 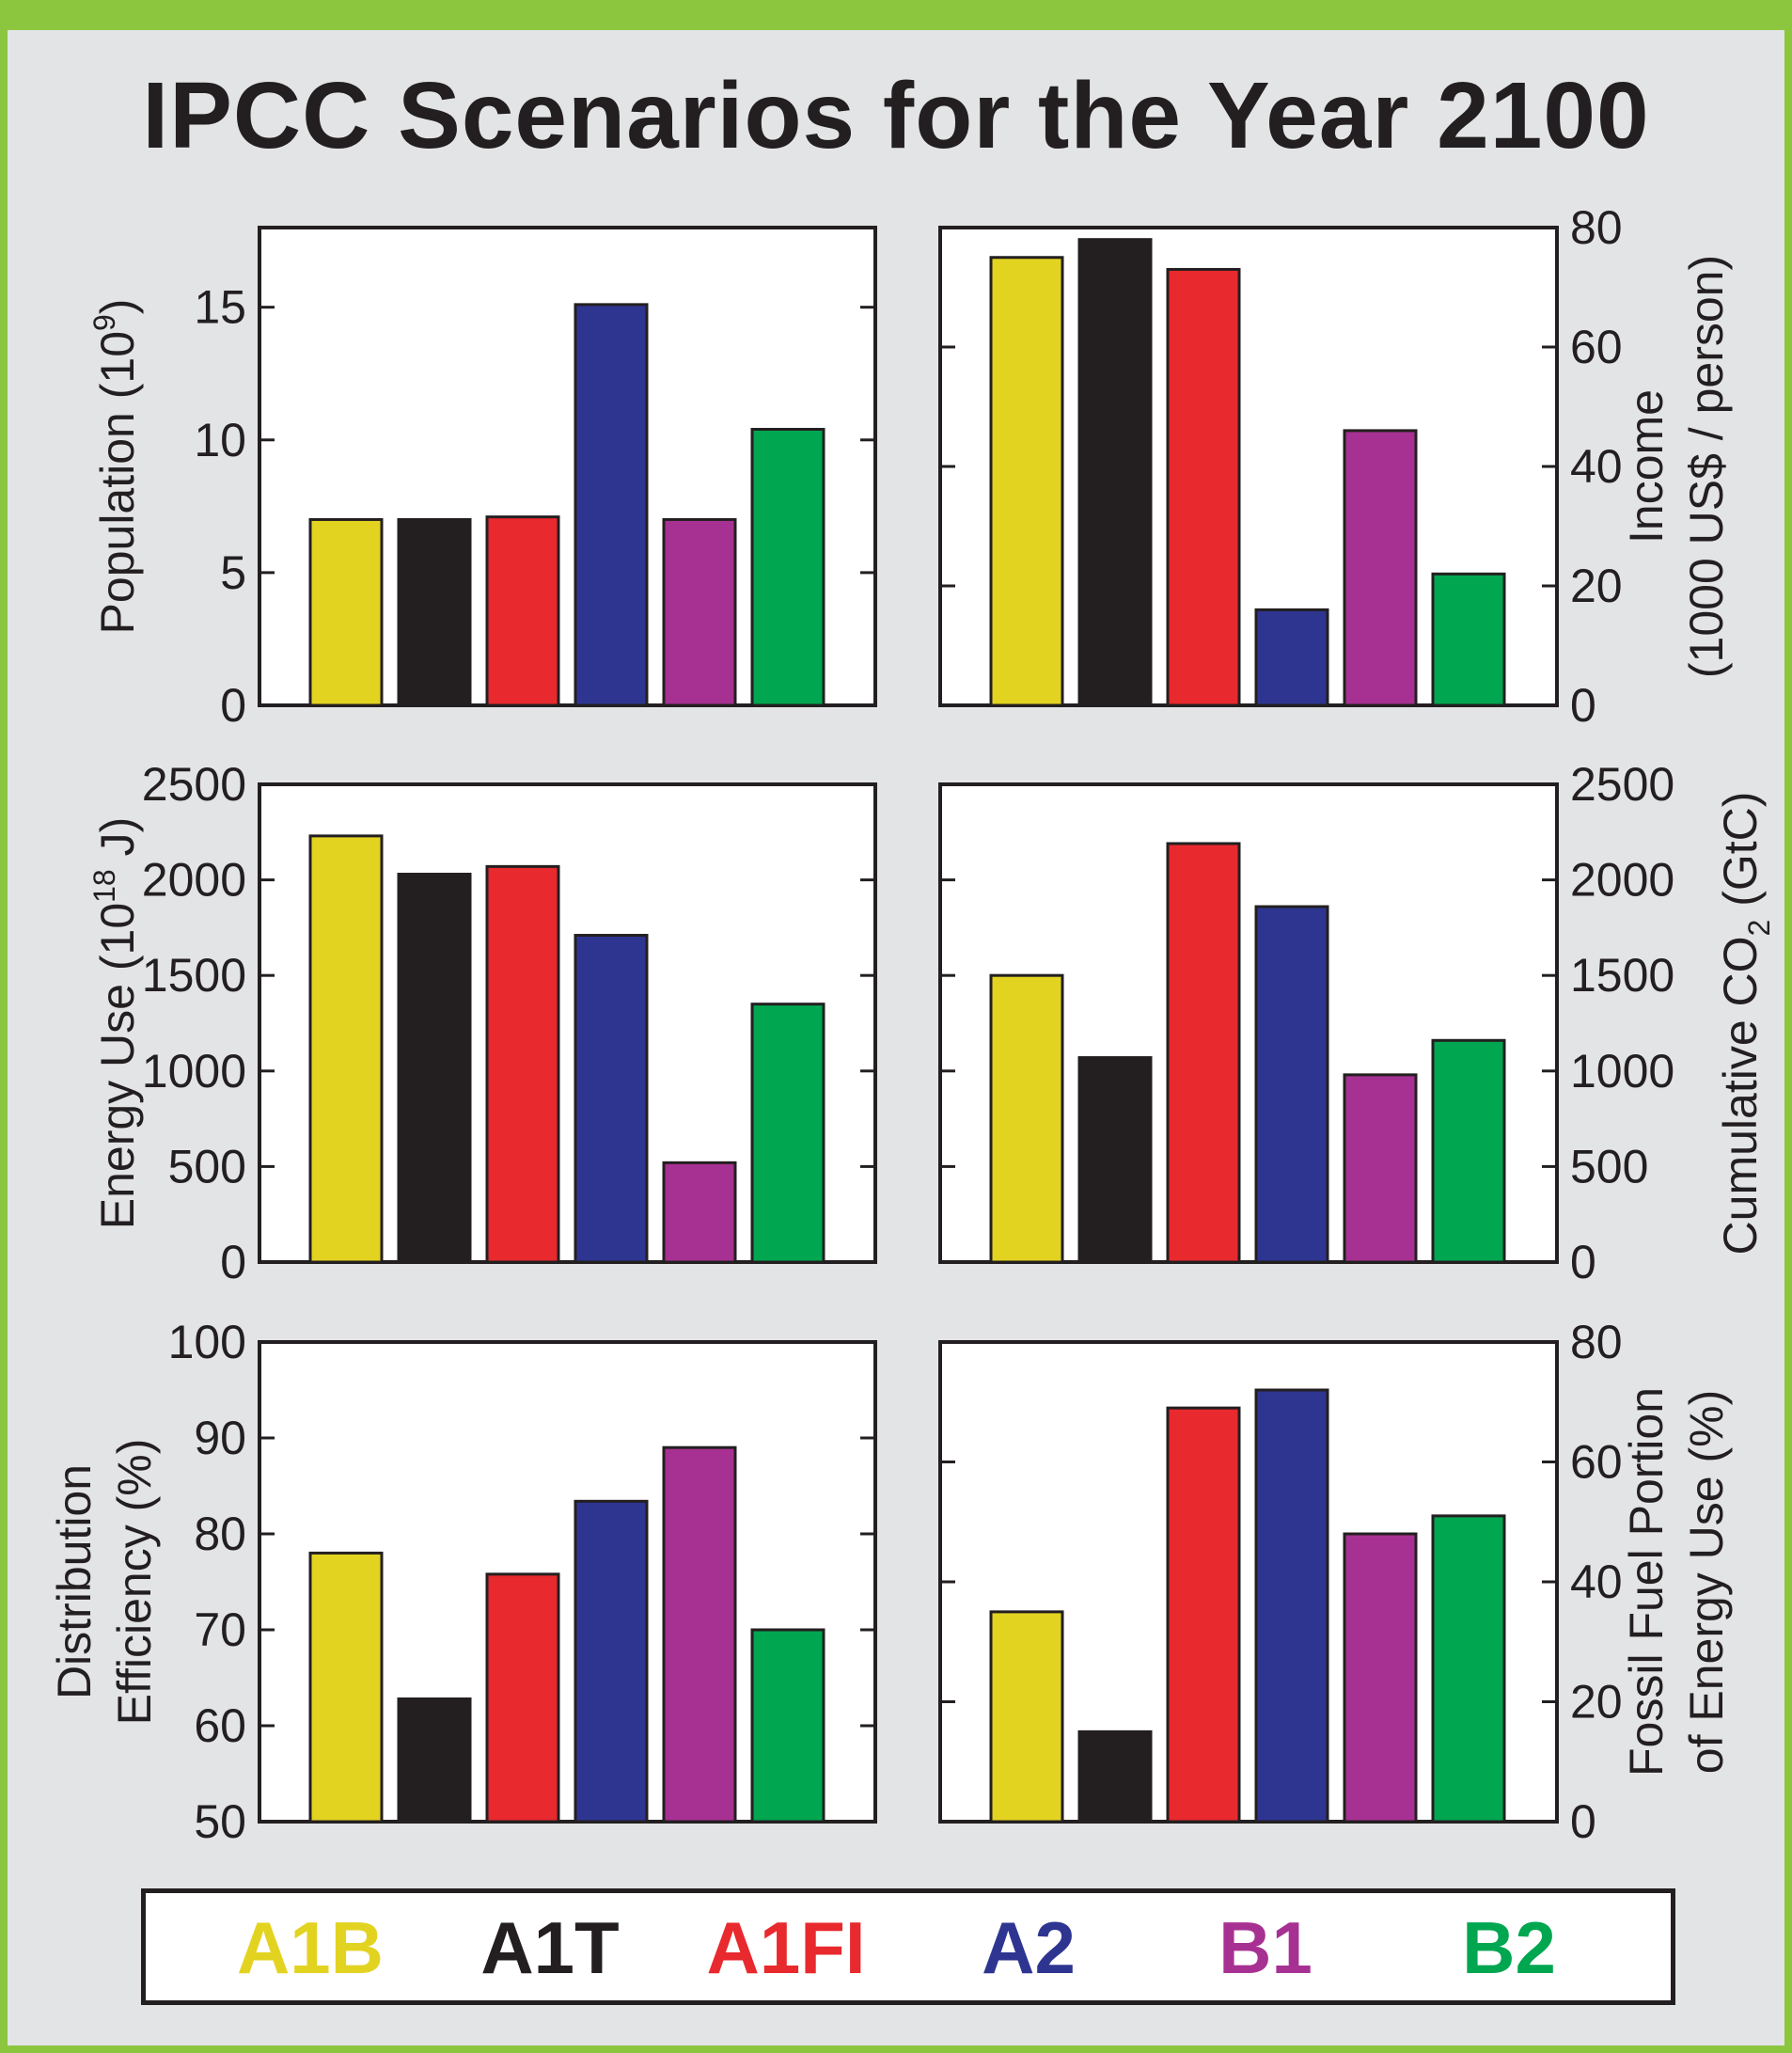 What do you see at coordinates (550, 1947) in the screenshot?
I see `legend-item-a1t: A1T` at bounding box center [550, 1947].